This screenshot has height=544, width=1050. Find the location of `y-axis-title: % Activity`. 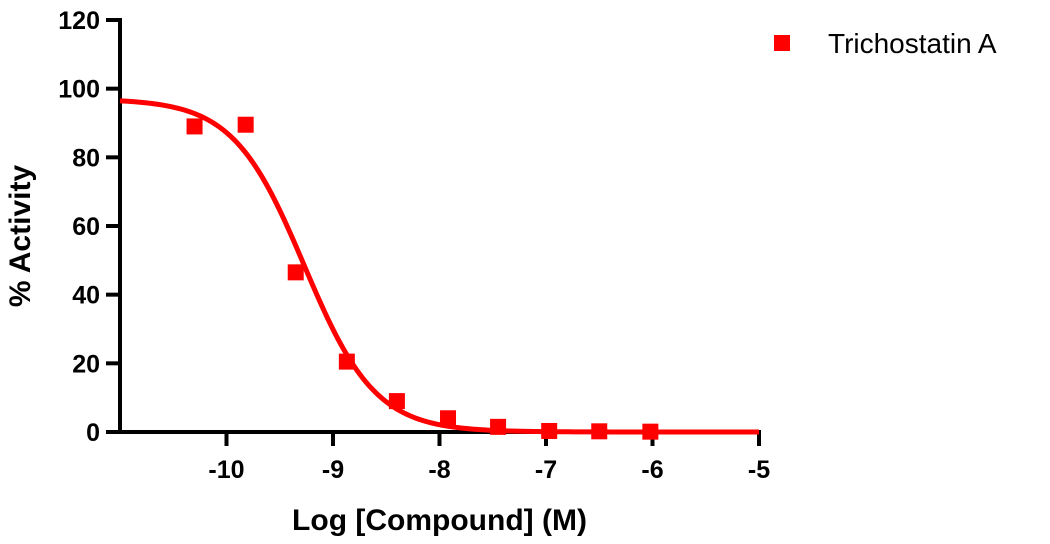

y-axis-title: % Activity is located at coordinates (20, 236).